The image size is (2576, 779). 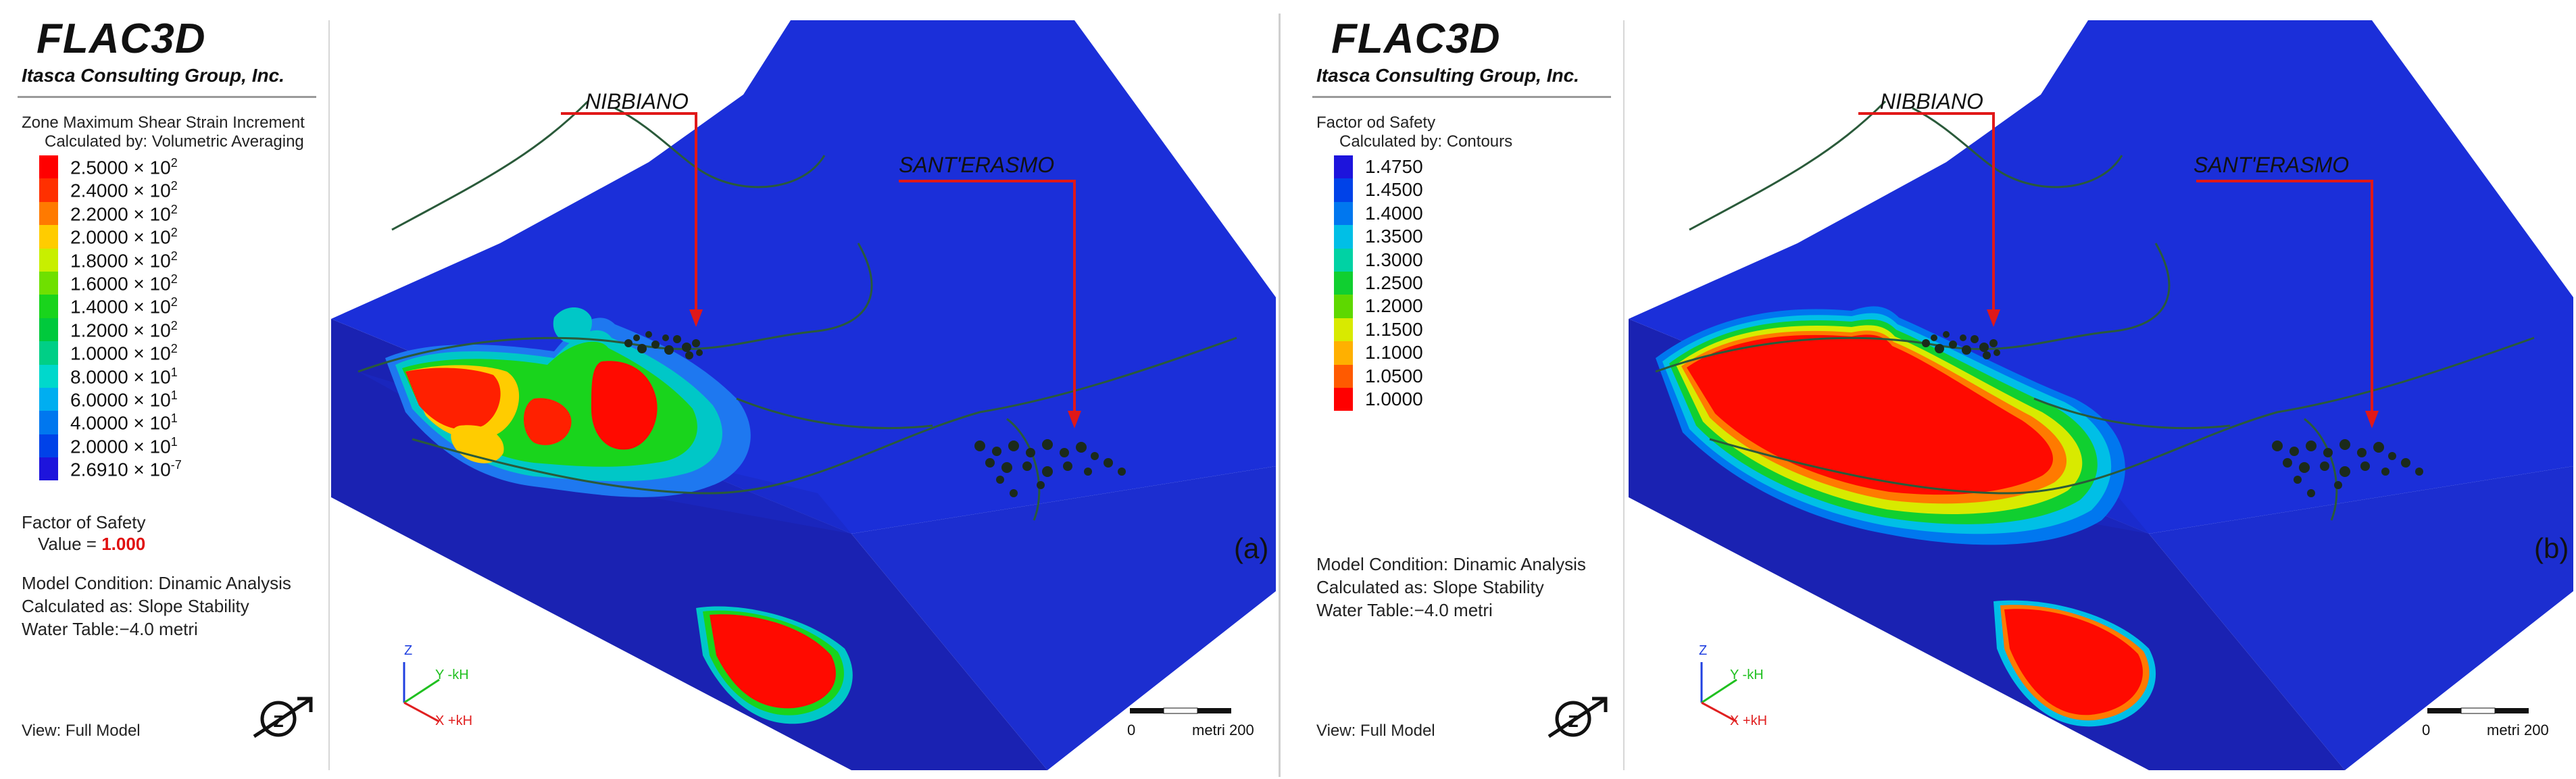 What do you see at coordinates (1394, 213) in the screenshot?
I see `legend-value: 1.4000` at bounding box center [1394, 213].